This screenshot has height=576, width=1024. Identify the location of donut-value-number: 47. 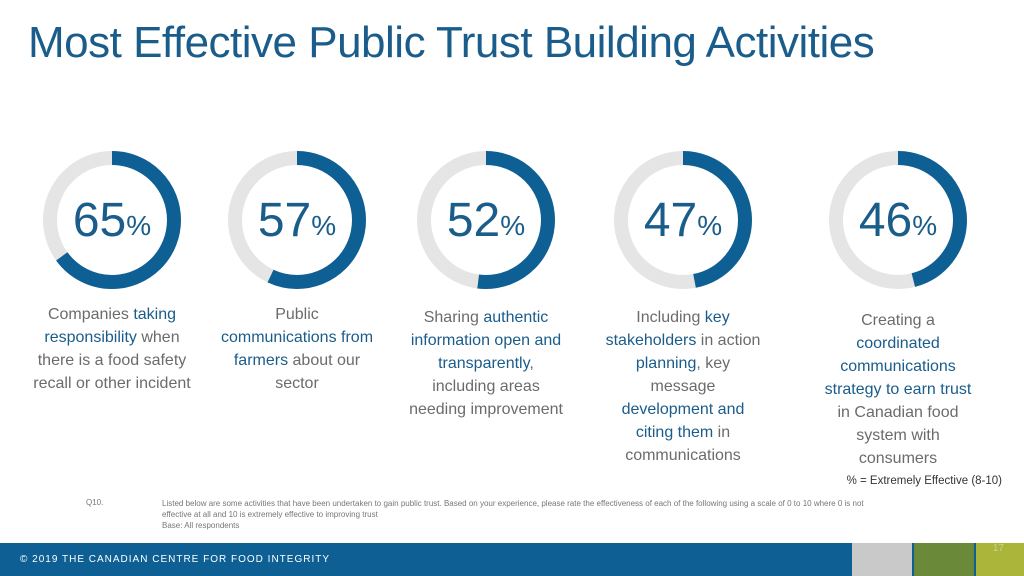
(670, 220).